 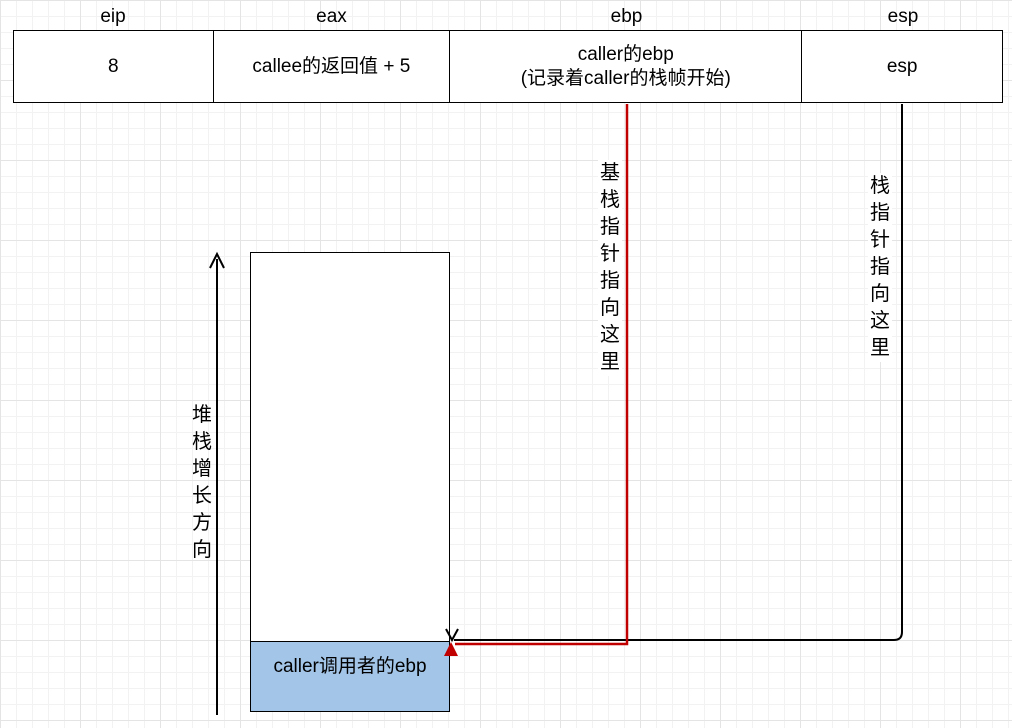 What do you see at coordinates (542, 375) in the screenshot?
I see `ebp-pointer-line` at bounding box center [542, 375].